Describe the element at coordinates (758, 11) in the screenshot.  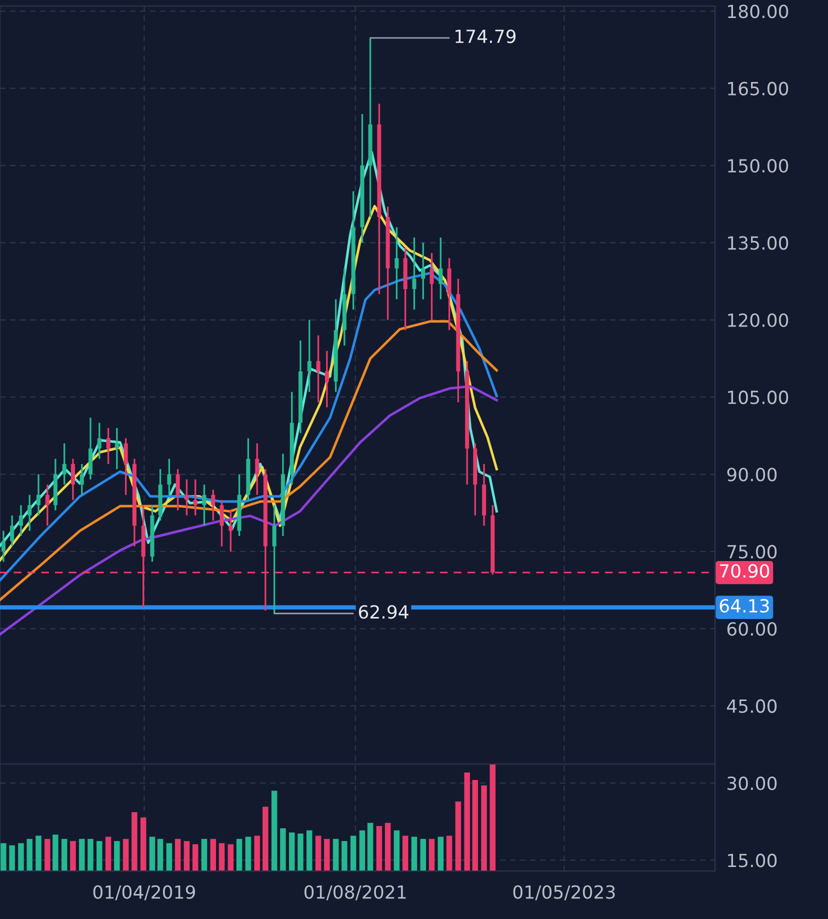
I see `y-tick-label: 180.00` at that location.